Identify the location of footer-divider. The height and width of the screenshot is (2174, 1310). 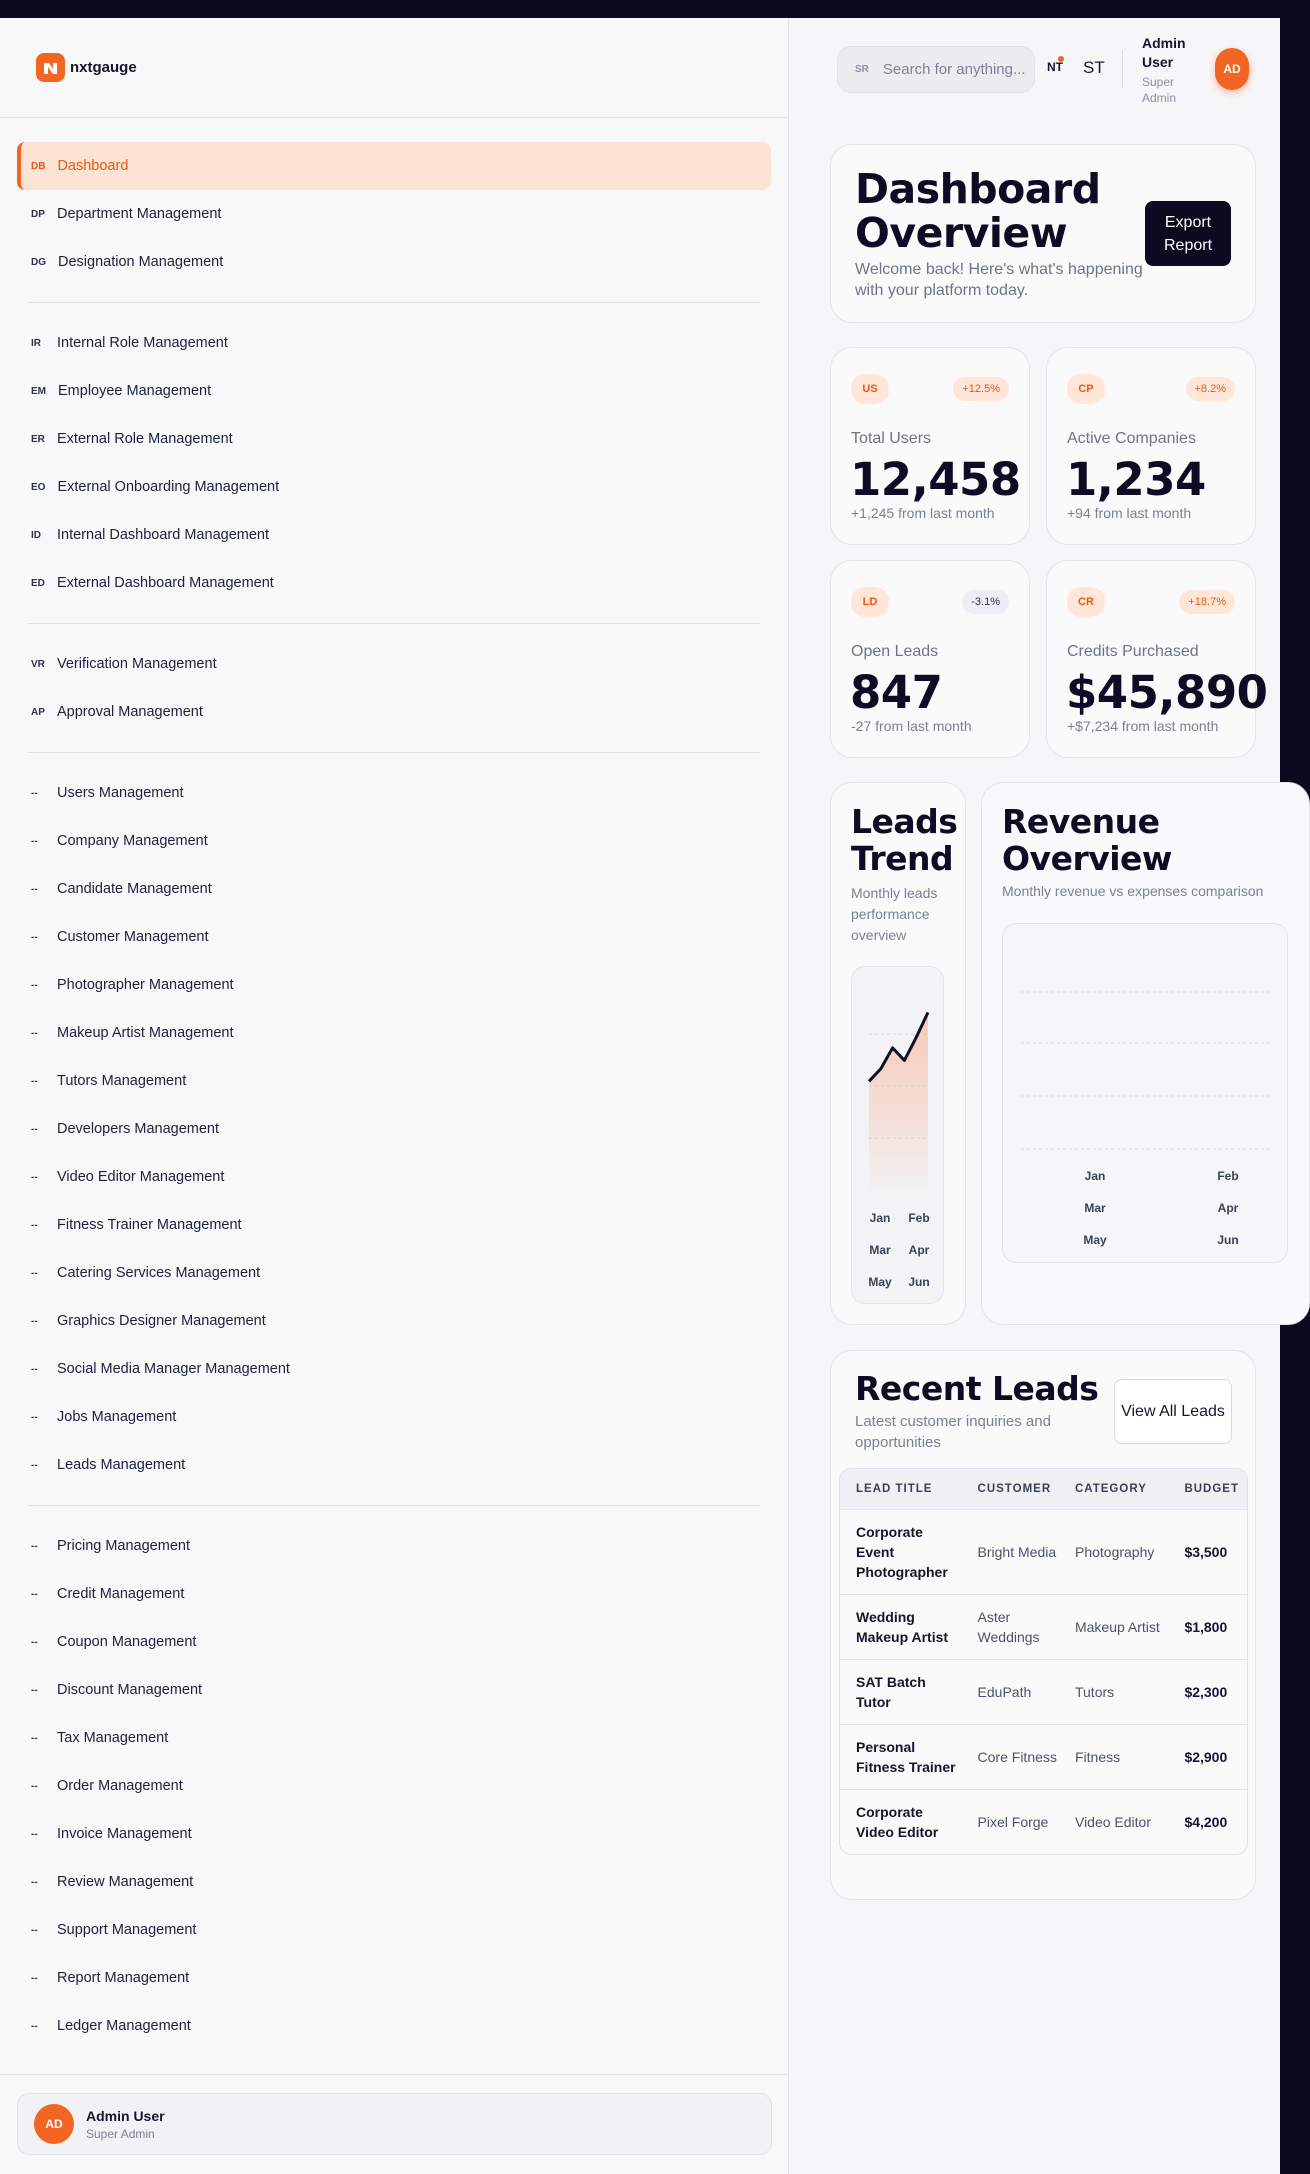
(394, 2074).